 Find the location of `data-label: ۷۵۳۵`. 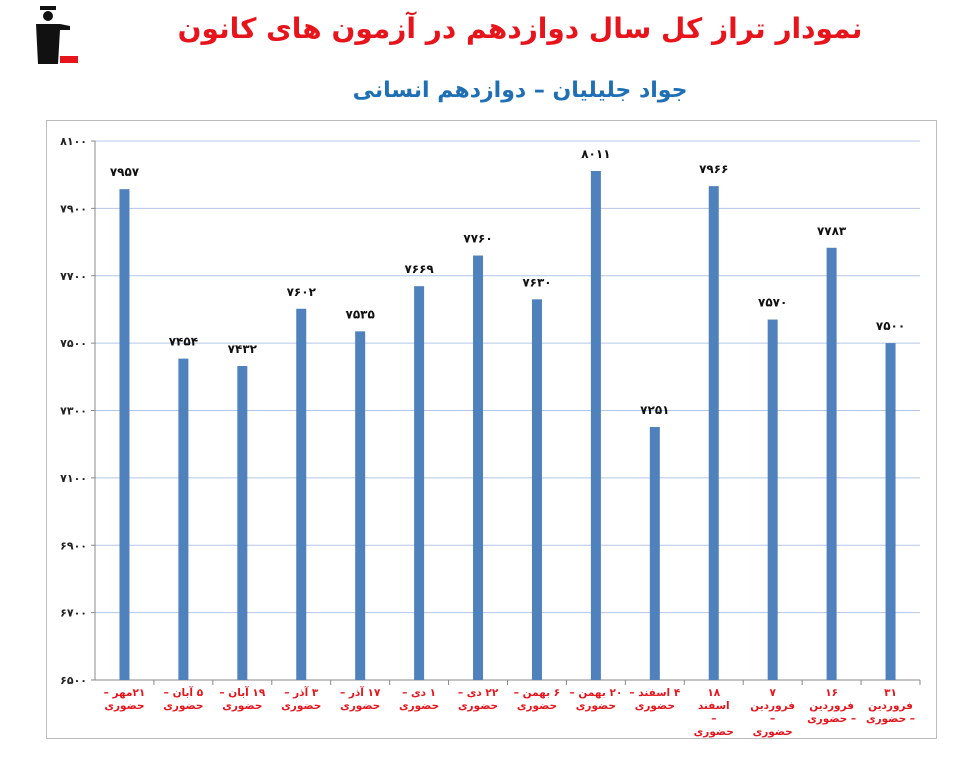

data-label: ۷۵۳۵ is located at coordinates (360, 314).